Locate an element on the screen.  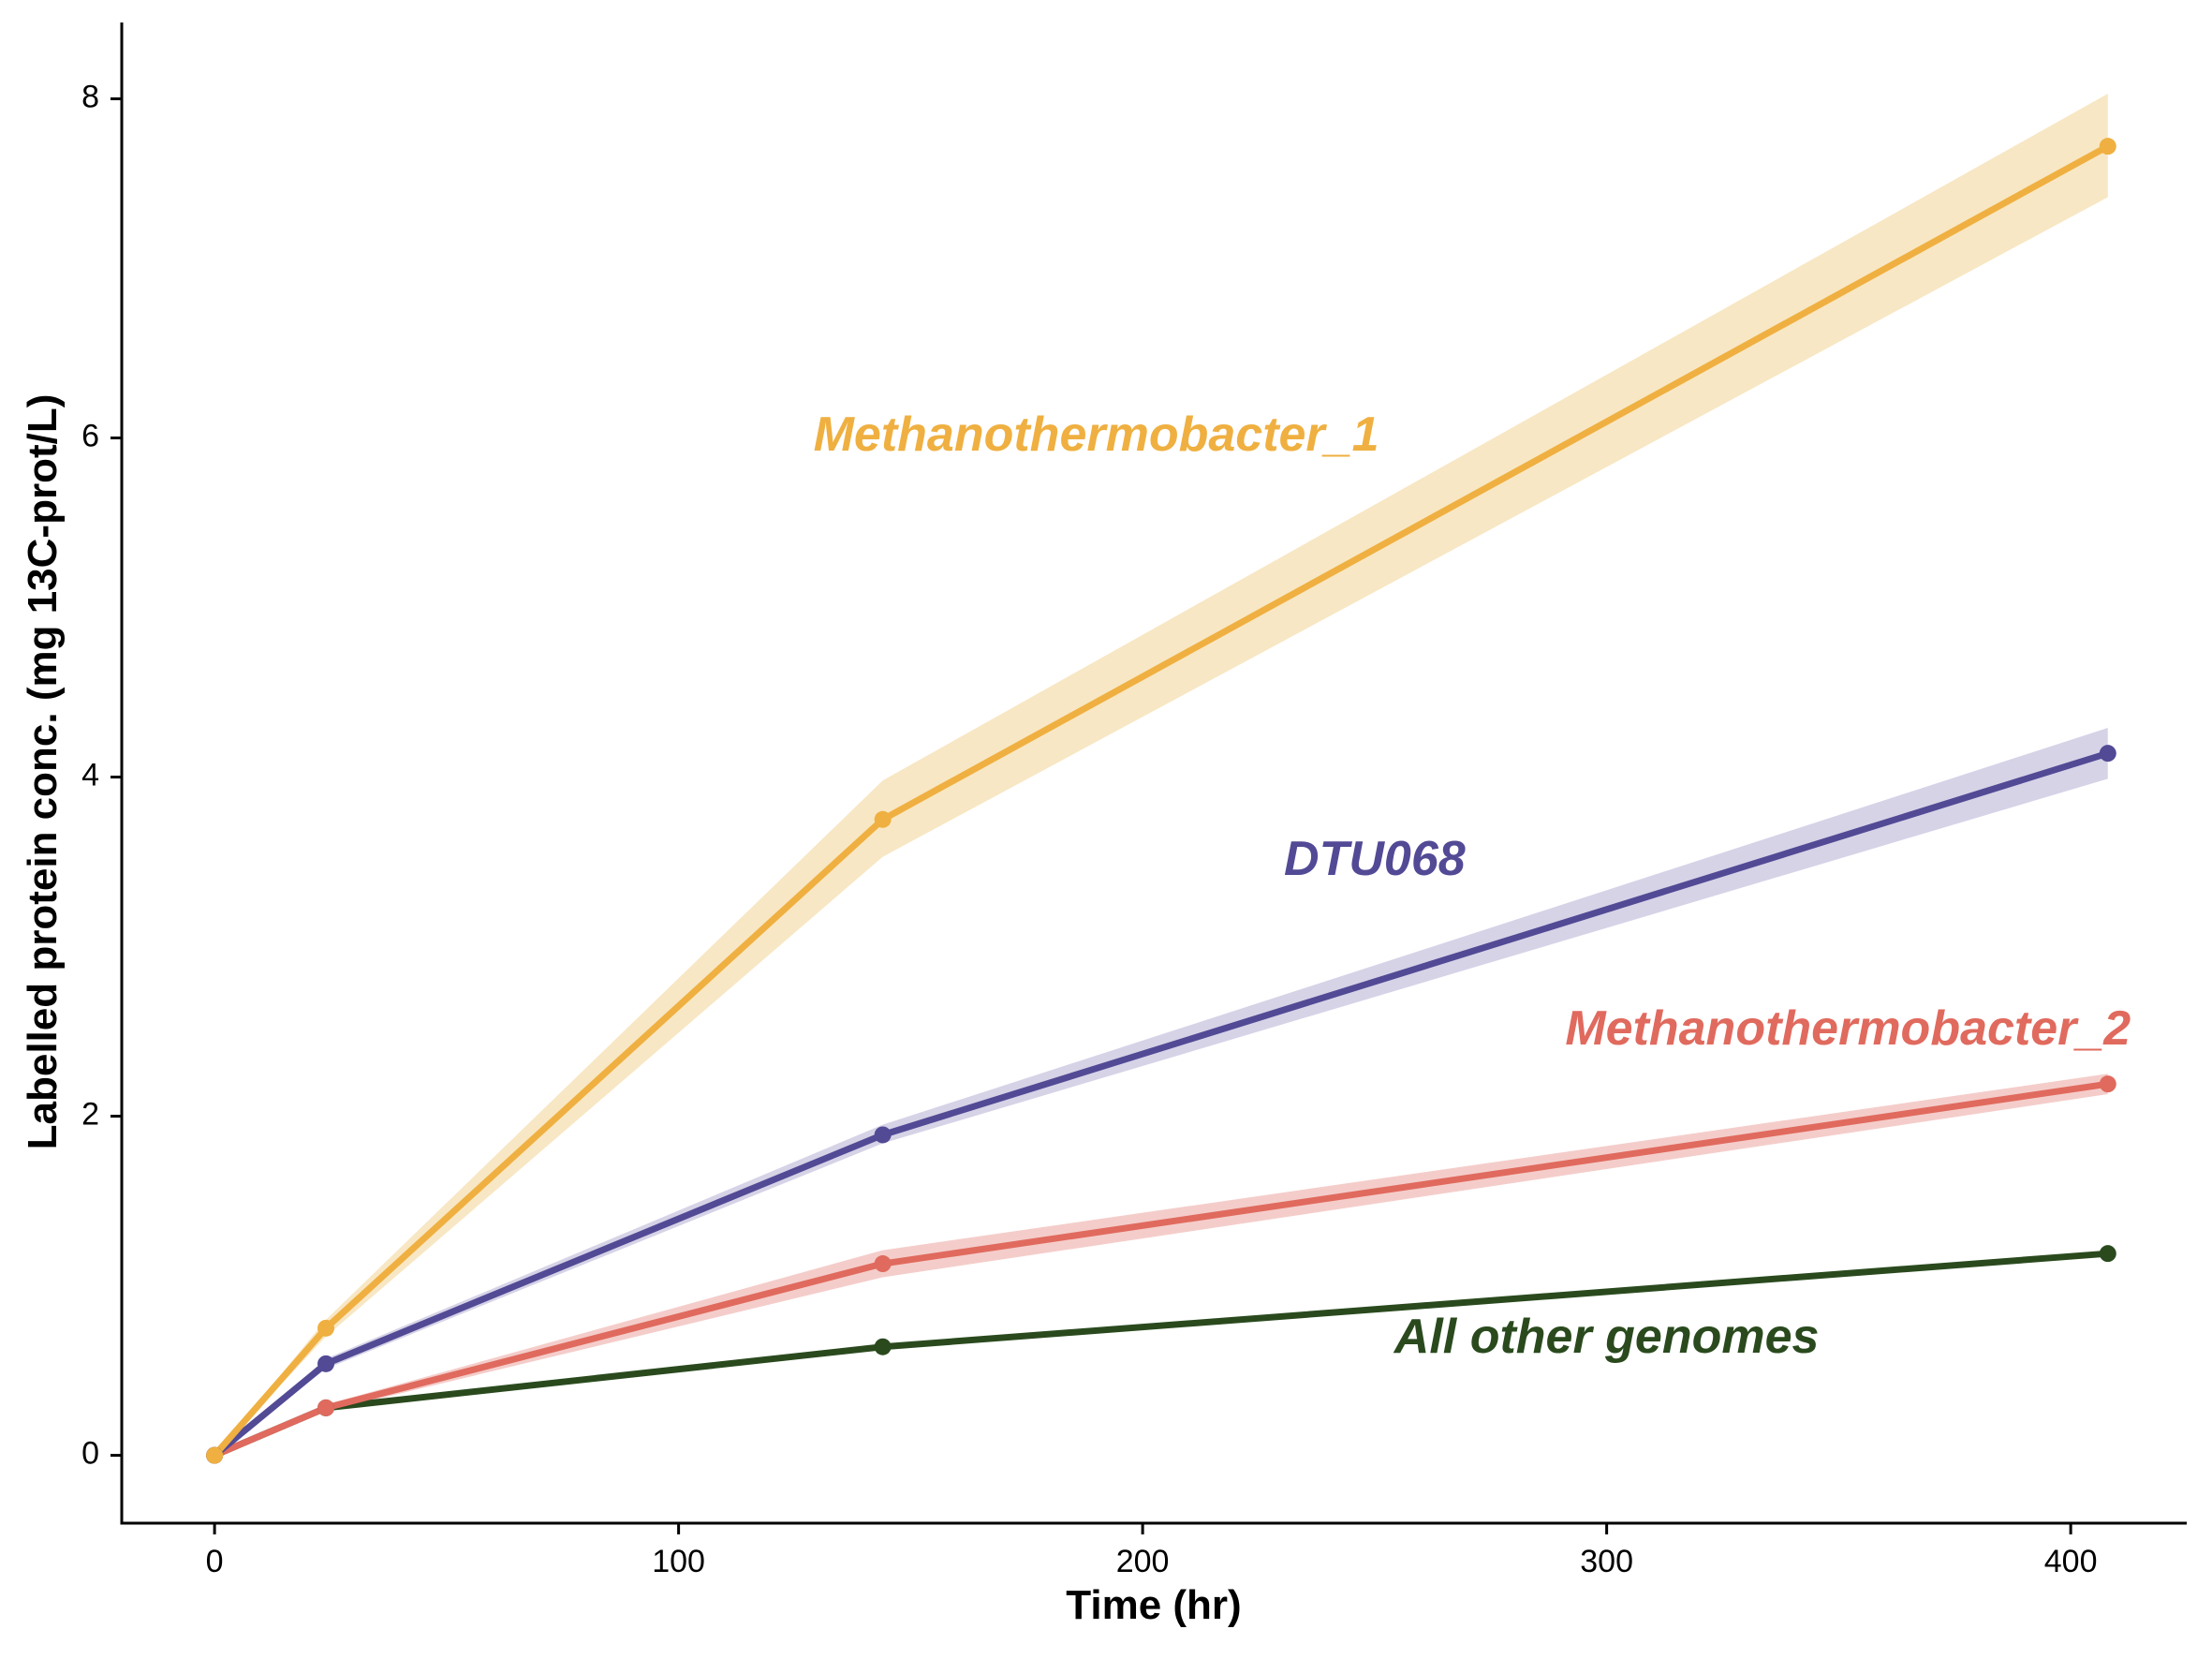
y-tick-label: 0 is located at coordinates (90, 1454).